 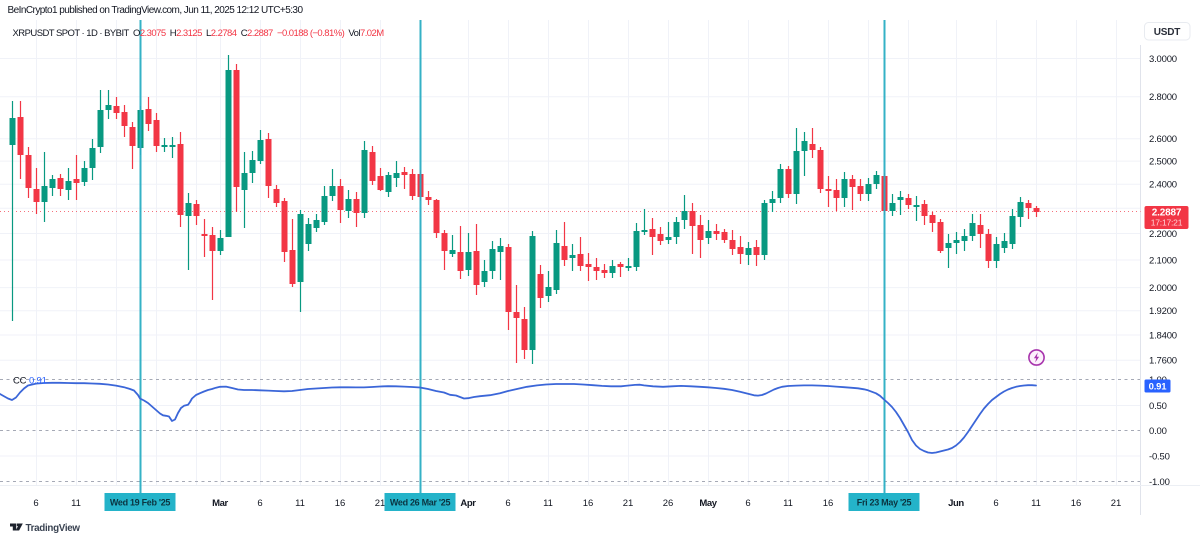 What do you see at coordinates (1163, 288) in the screenshot?
I see `svg-text: 2.0000` at bounding box center [1163, 288].